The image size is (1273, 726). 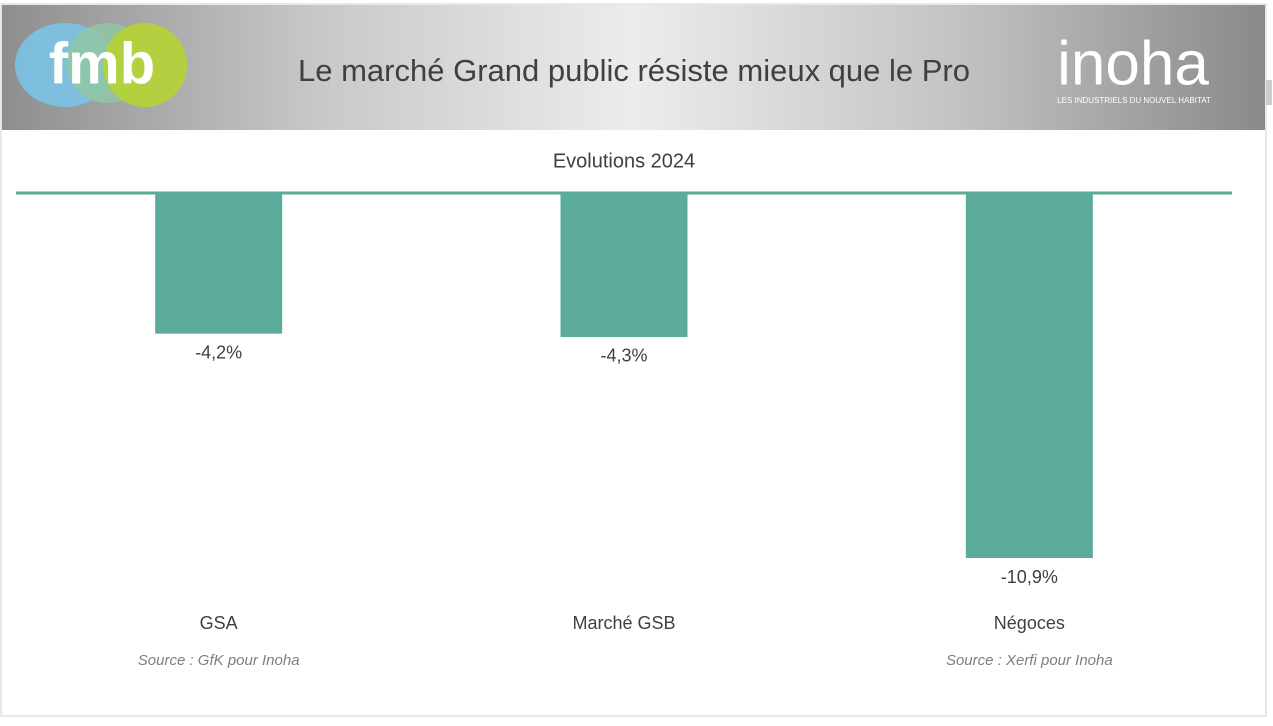 I want to click on source-note: Source : GfK pour Inoha, so click(x=219, y=660).